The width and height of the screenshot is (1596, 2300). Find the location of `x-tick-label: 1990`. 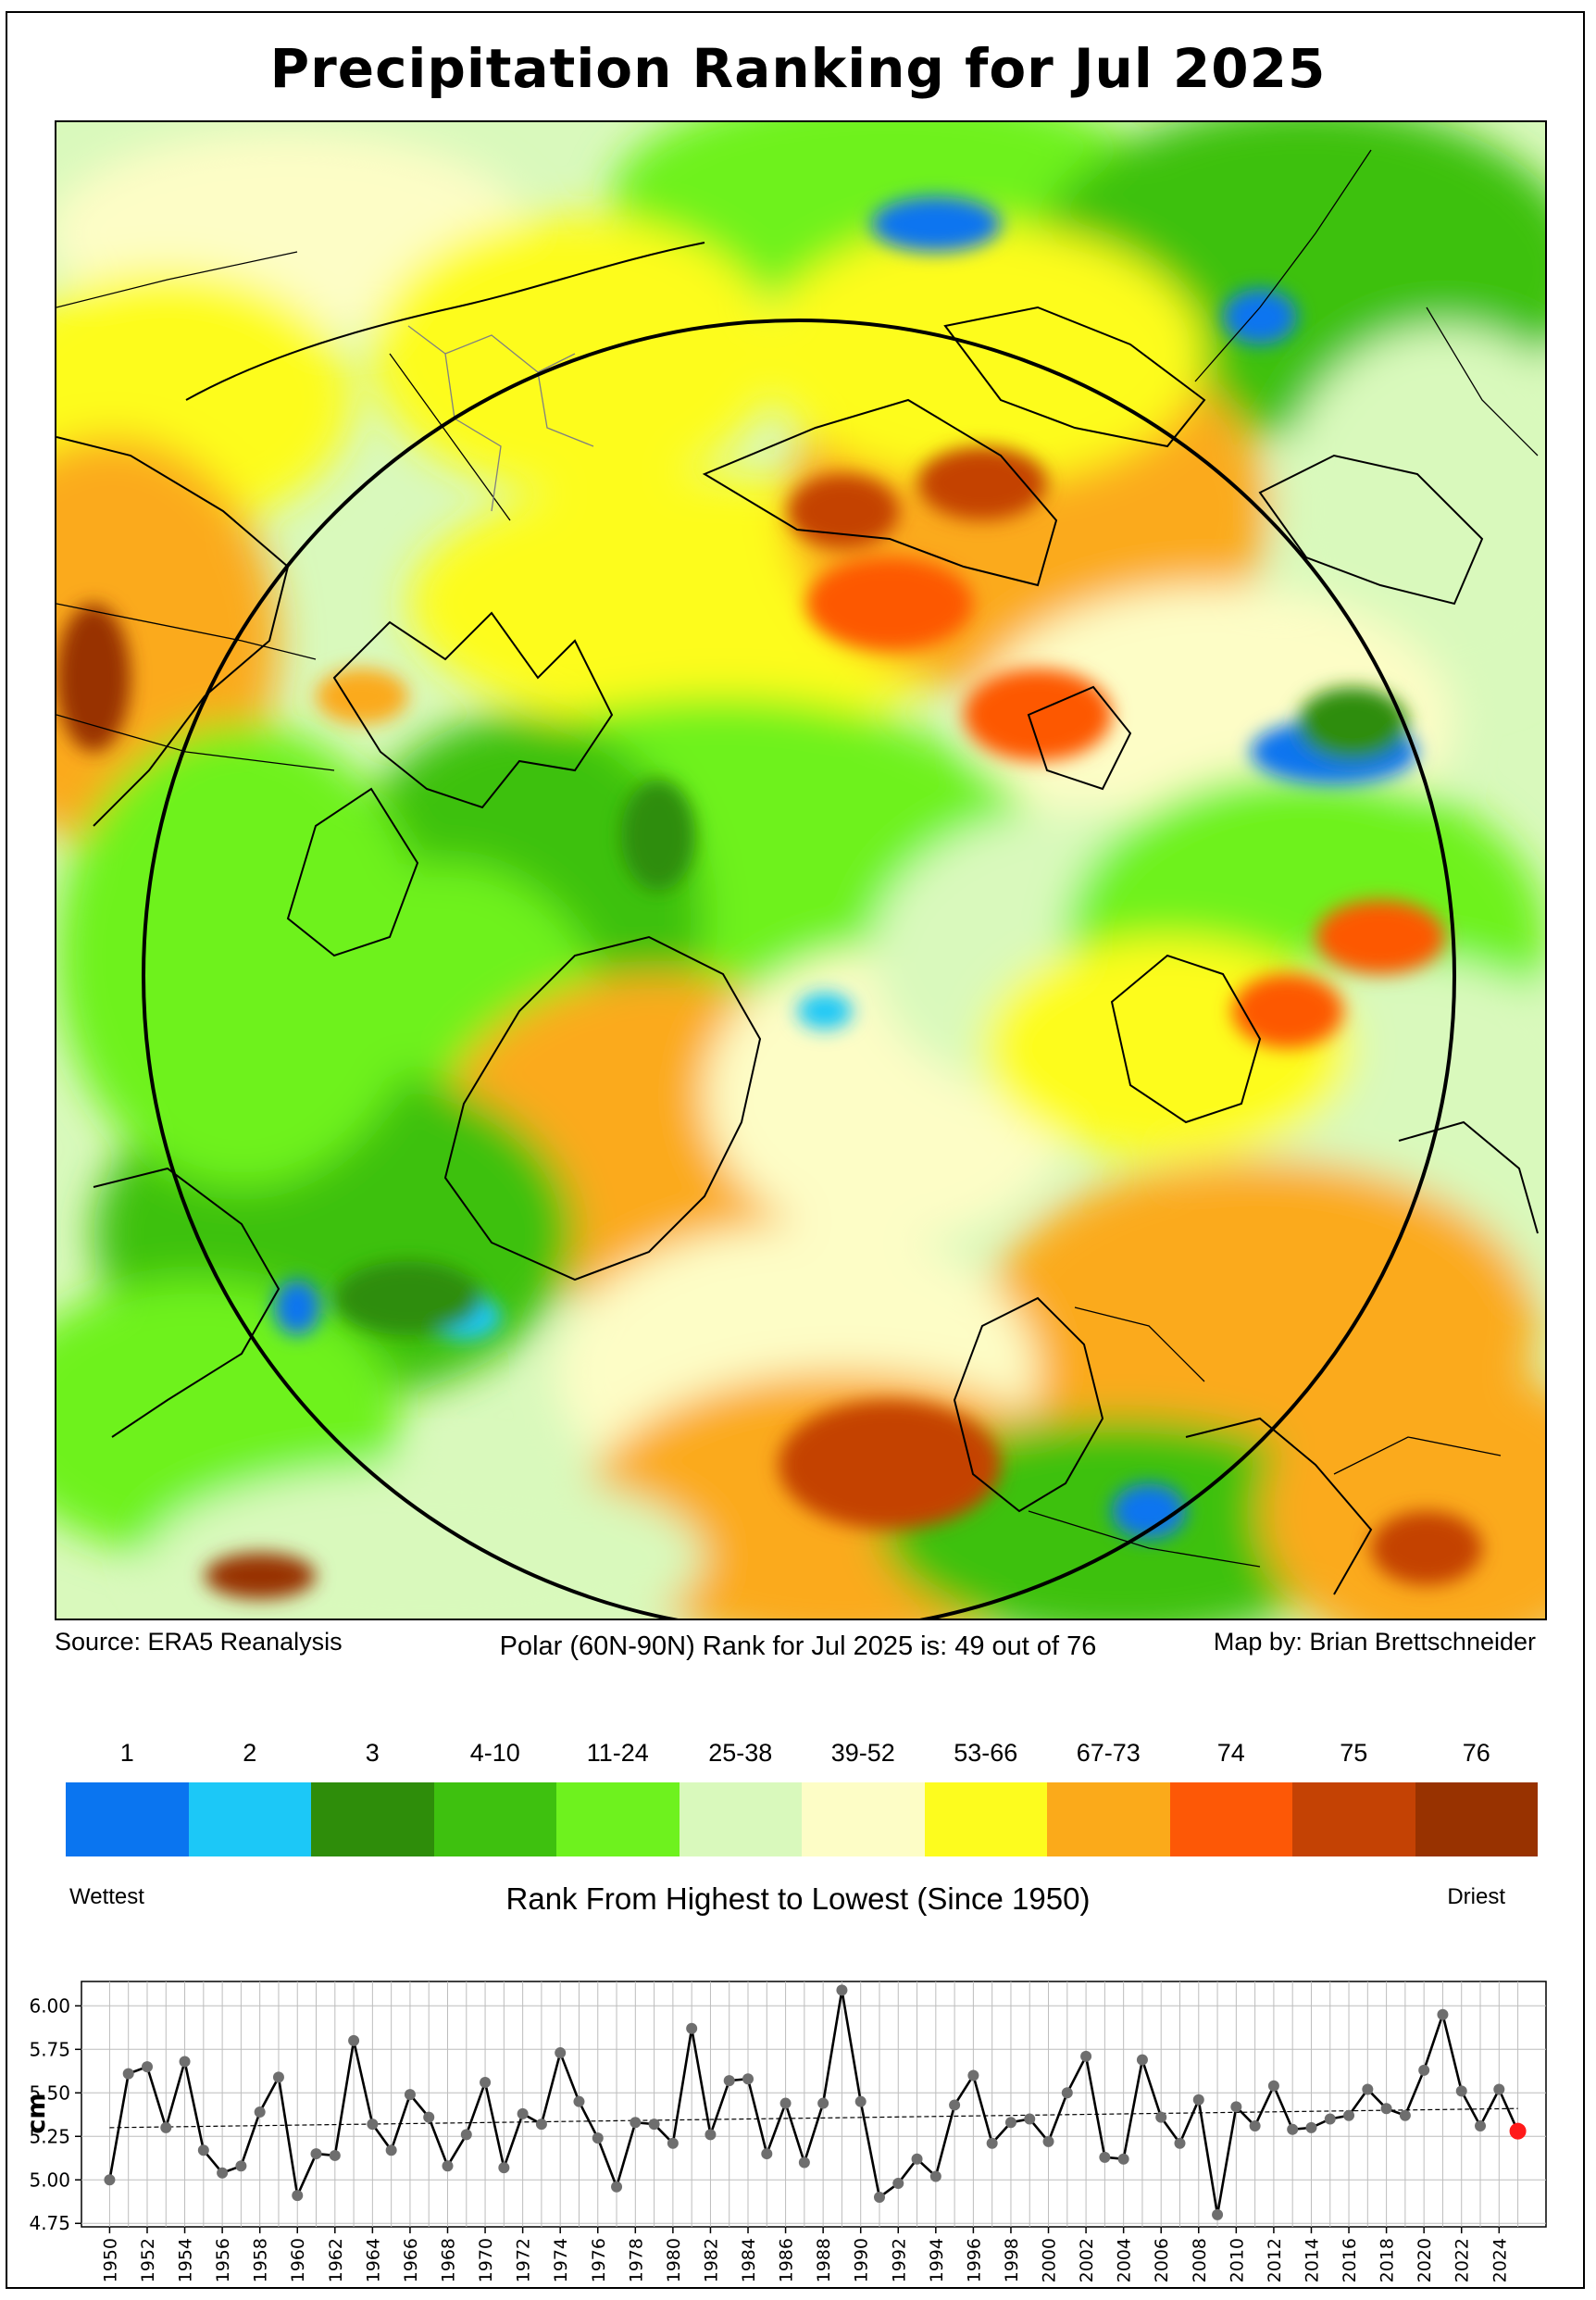

x-tick-label: 1990 is located at coordinates (862, 2260).